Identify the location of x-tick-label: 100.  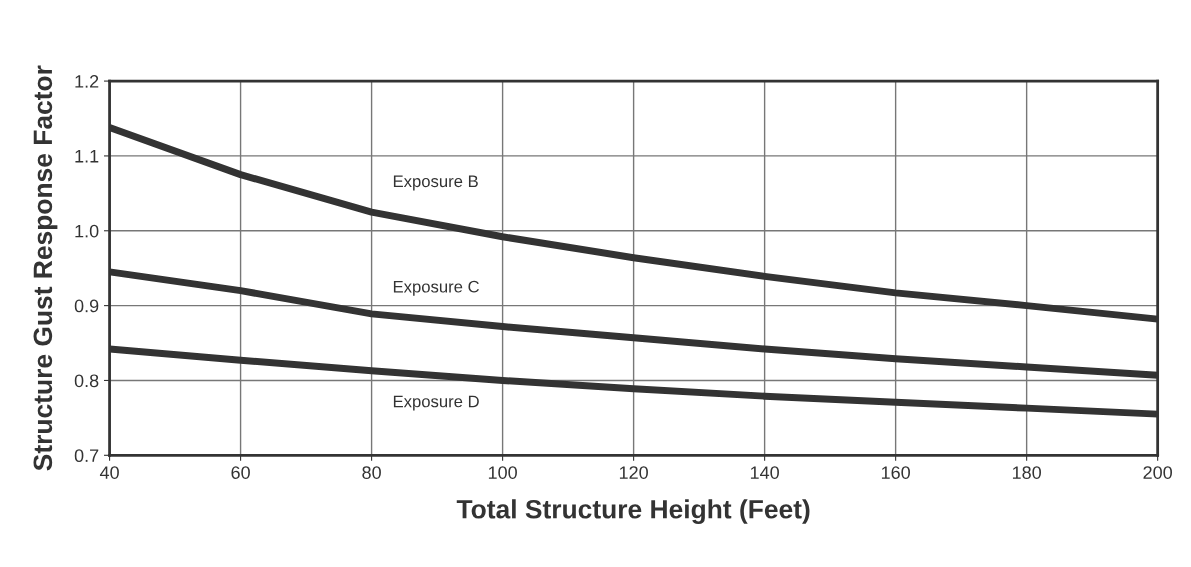
(502, 472).